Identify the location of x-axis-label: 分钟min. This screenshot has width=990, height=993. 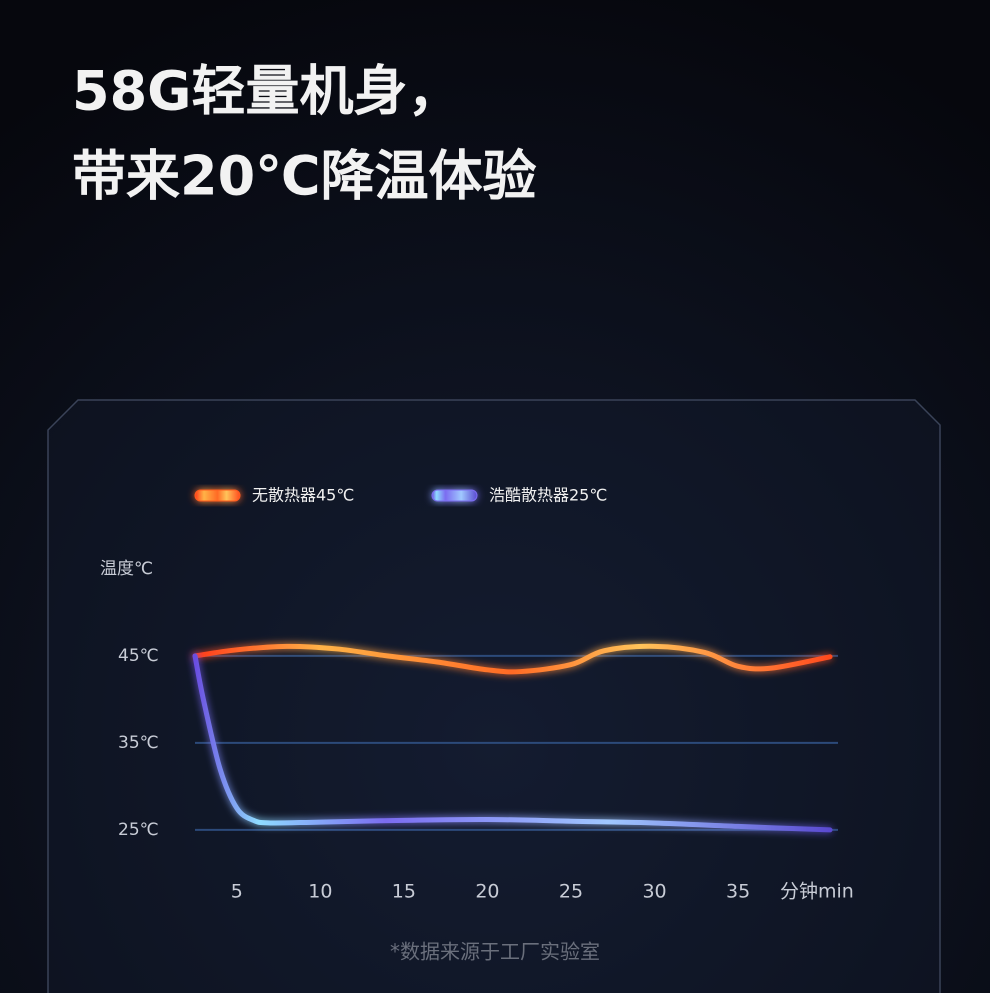
(817, 892).